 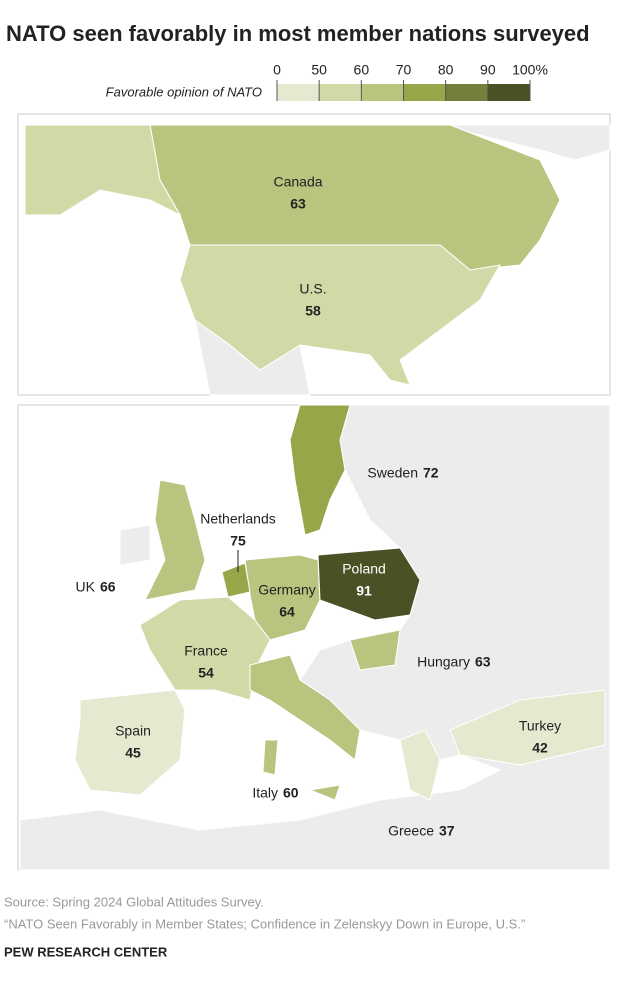 I want to click on region-value: 54, so click(x=206, y=673).